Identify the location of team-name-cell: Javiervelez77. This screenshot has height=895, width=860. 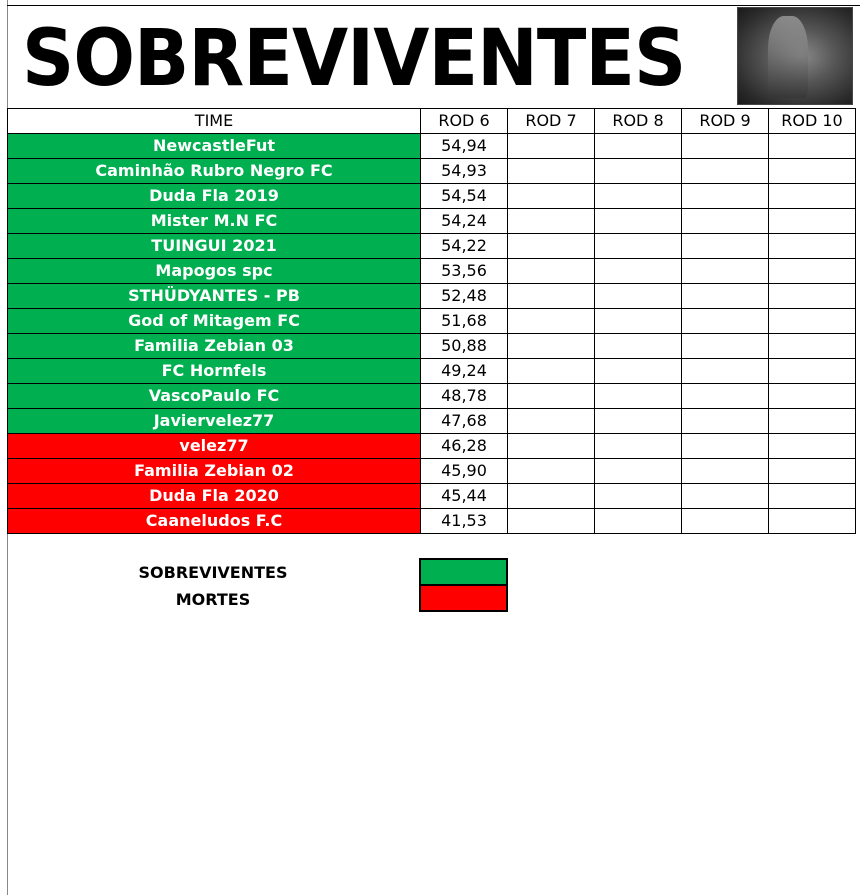
(214, 421).